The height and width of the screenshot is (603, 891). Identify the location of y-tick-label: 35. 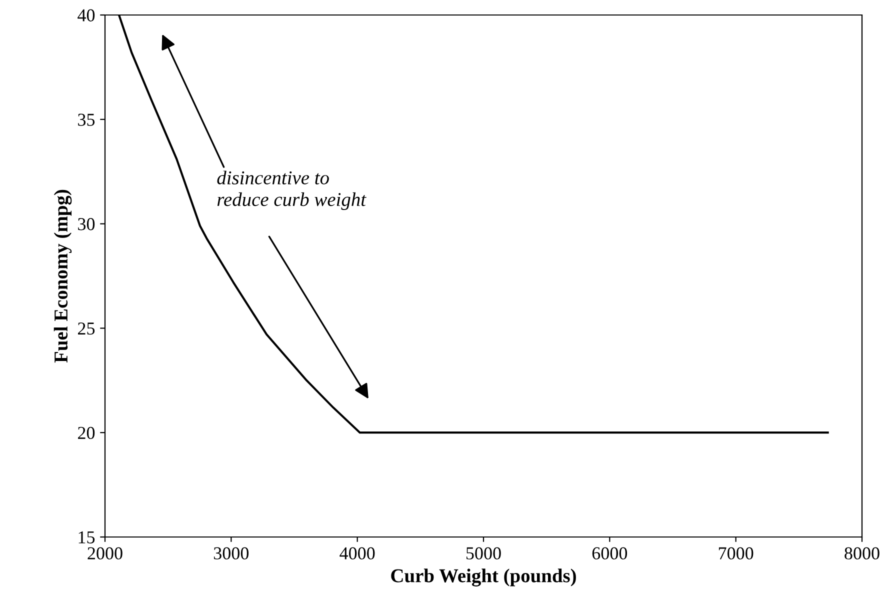
(86, 120).